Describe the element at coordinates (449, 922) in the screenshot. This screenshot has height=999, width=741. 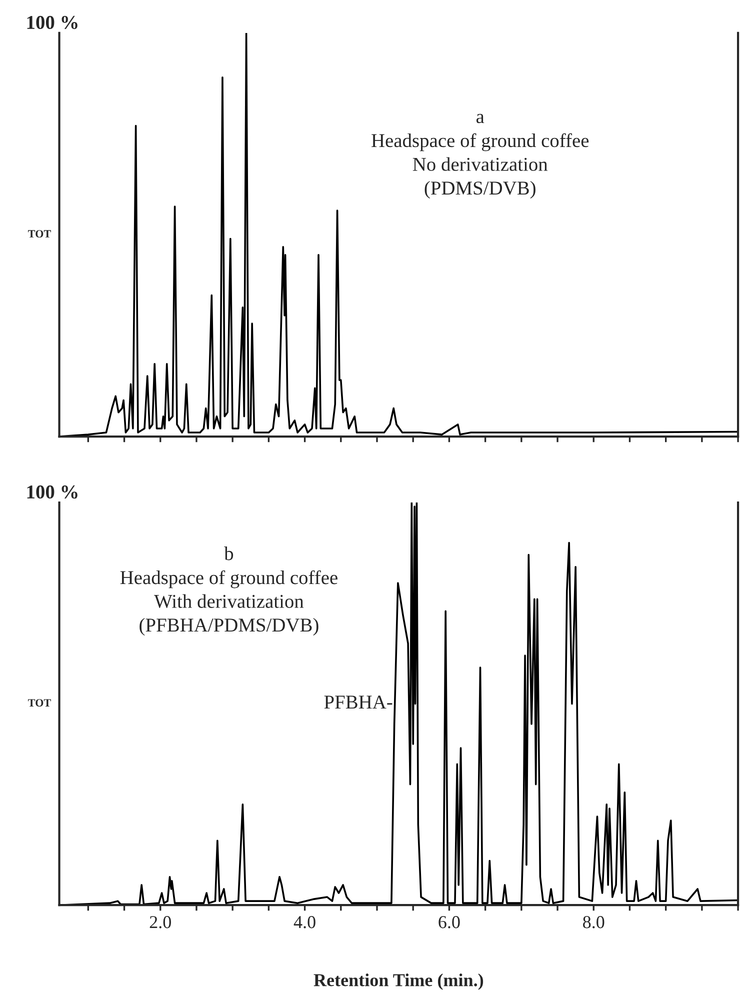
I see `x-tick-label: 6.0` at that location.